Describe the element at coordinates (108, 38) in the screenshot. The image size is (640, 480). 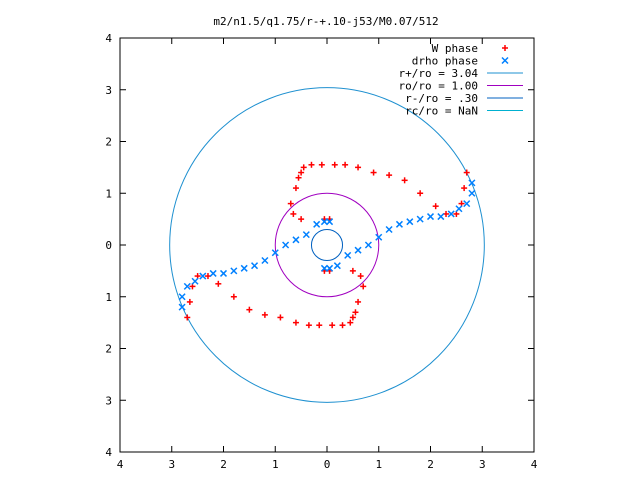
I see `y-tick-label: 4` at that location.